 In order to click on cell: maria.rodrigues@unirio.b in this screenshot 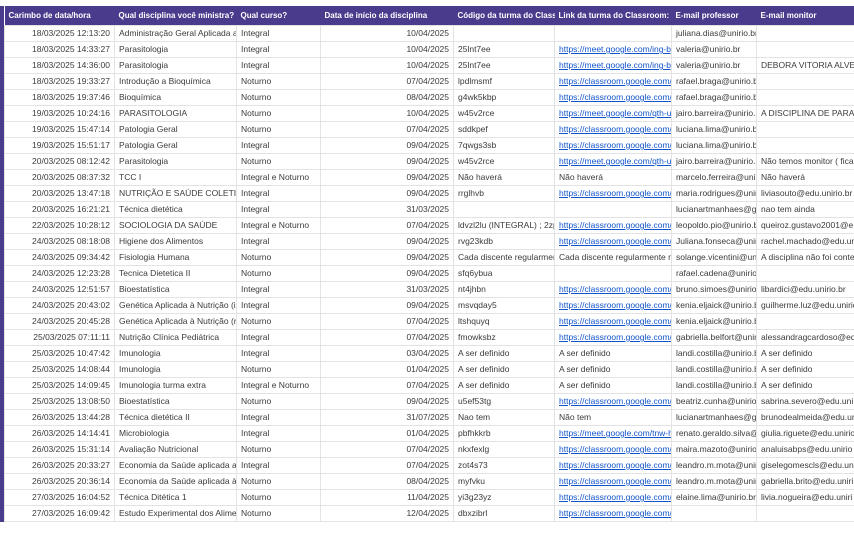, I will do `click(714, 193)`.